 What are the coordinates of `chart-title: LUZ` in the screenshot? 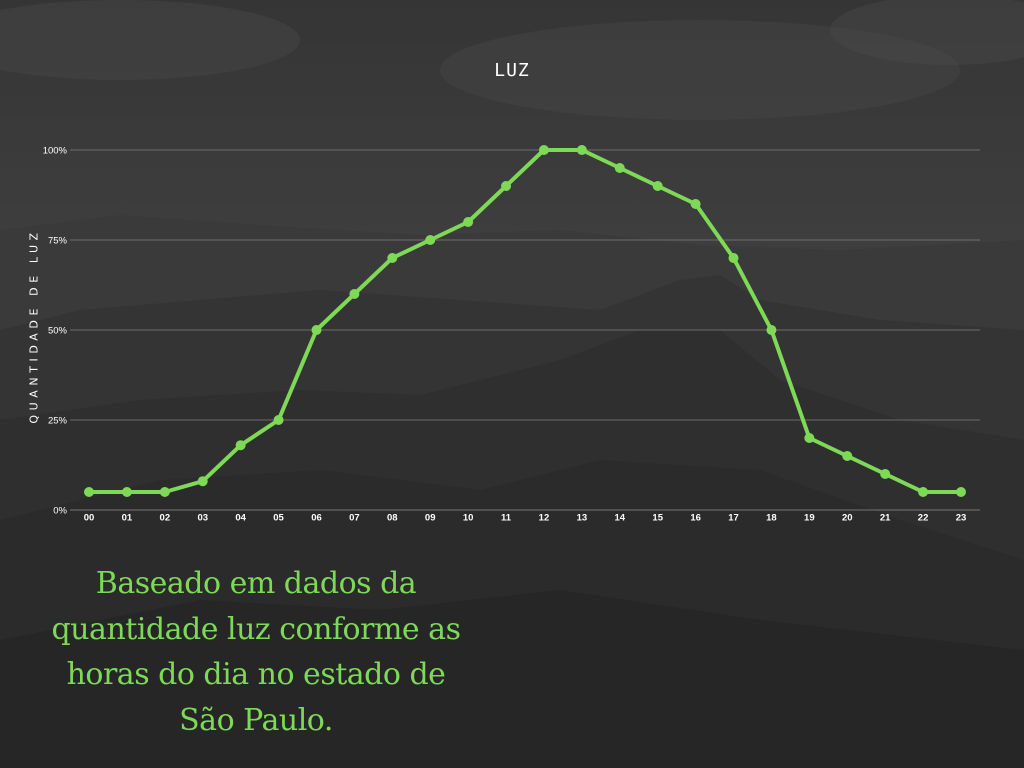 It's located at (512, 70).